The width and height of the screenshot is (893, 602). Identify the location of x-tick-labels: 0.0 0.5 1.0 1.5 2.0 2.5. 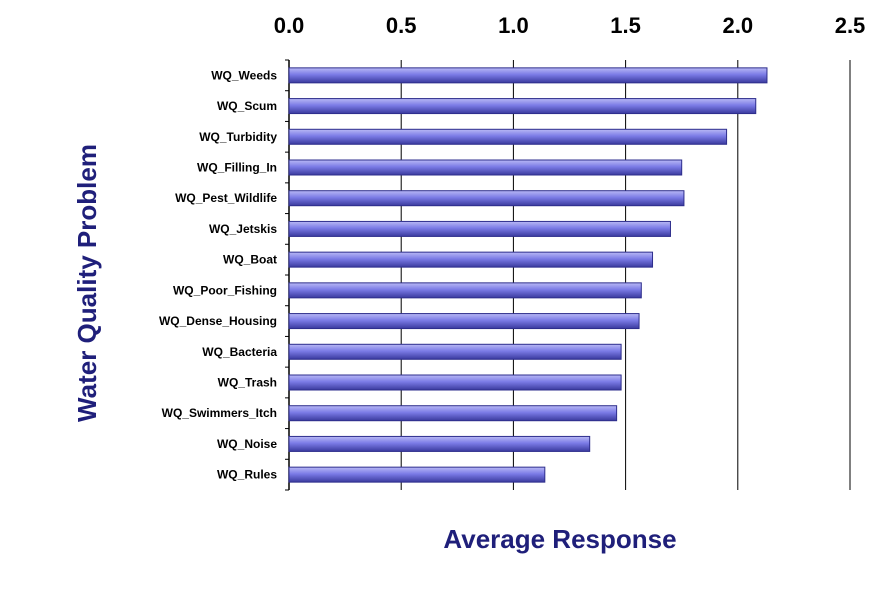
(570, 25).